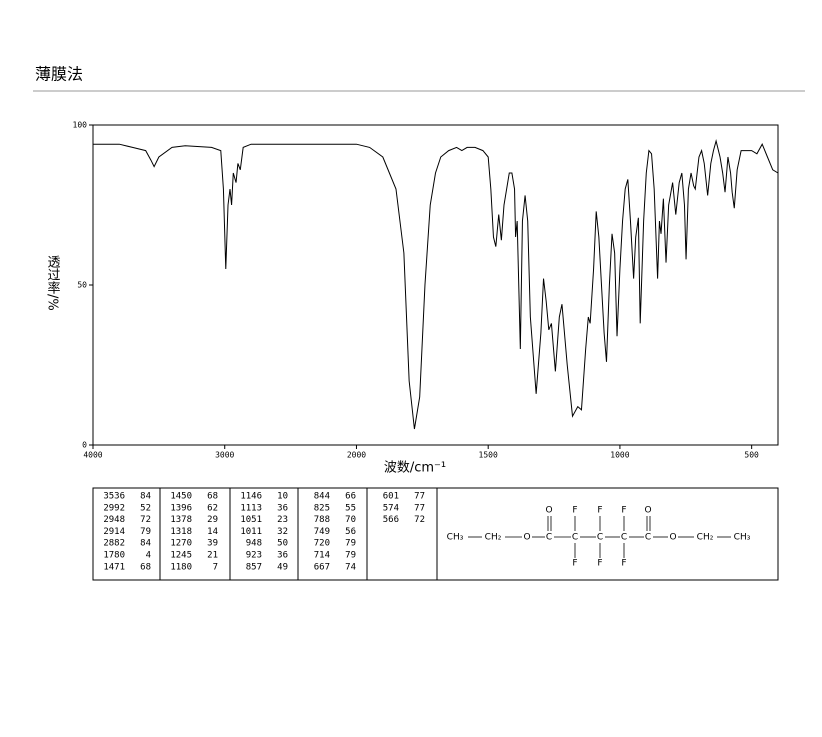 This screenshot has width=822, height=737. I want to click on y-tick-label: 50, so click(82, 285).